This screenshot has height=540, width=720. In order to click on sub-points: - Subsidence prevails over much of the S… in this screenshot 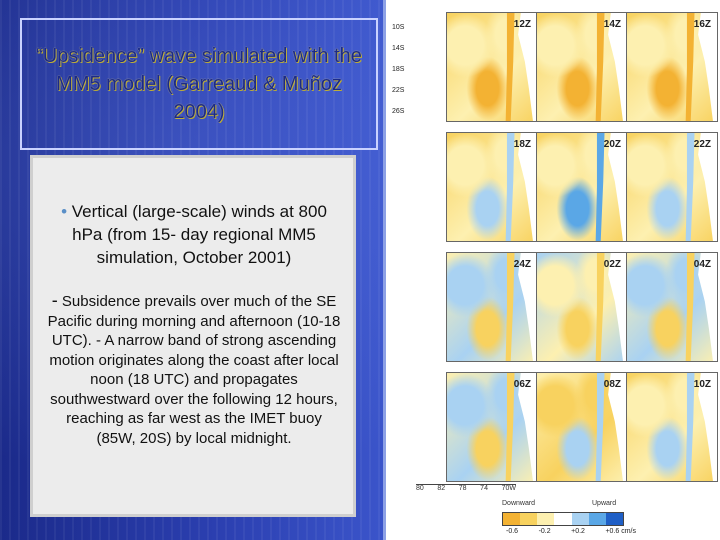, I will do `click(194, 369)`.